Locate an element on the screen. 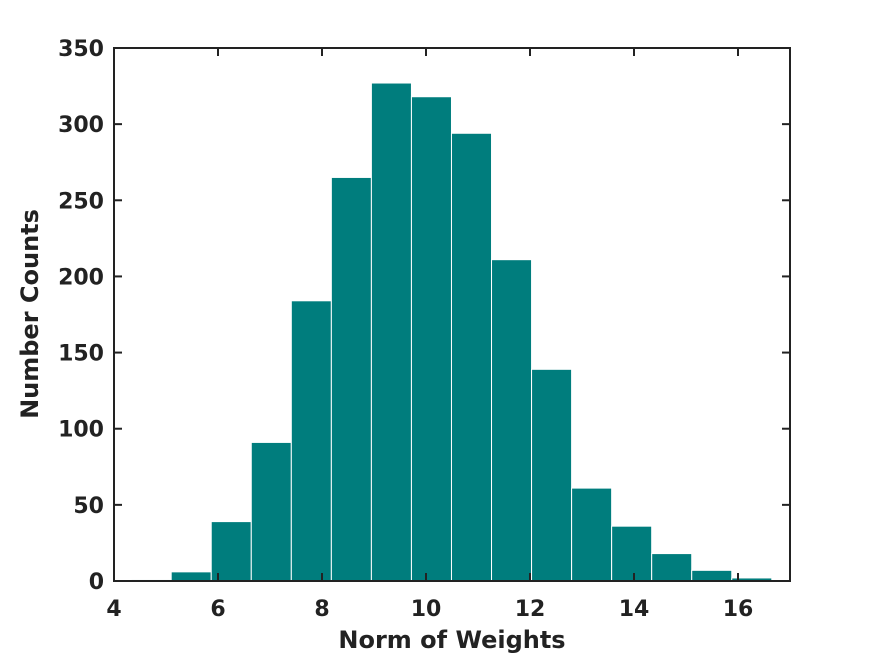  y-tick-label: 100 is located at coordinates (81, 430).